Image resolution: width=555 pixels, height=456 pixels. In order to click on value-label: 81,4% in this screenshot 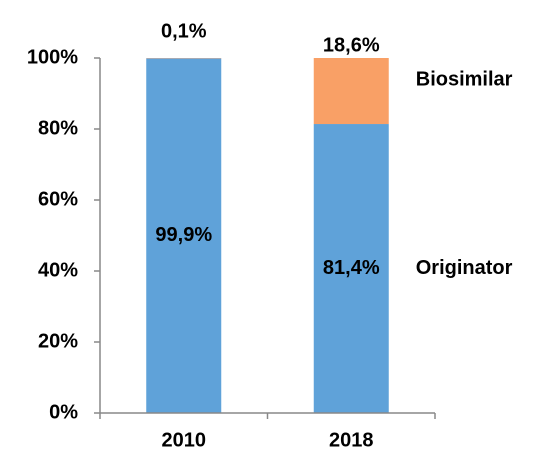, I will do `click(351, 268)`.